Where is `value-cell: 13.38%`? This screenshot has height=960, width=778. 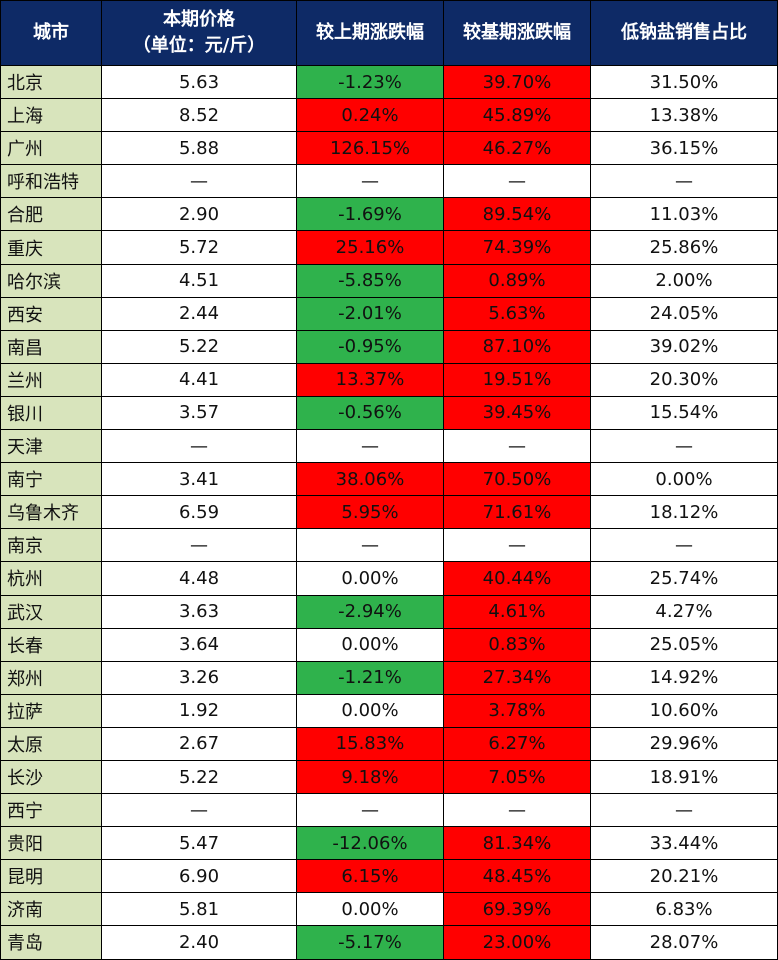 value-cell: 13.38% is located at coordinates (684, 115).